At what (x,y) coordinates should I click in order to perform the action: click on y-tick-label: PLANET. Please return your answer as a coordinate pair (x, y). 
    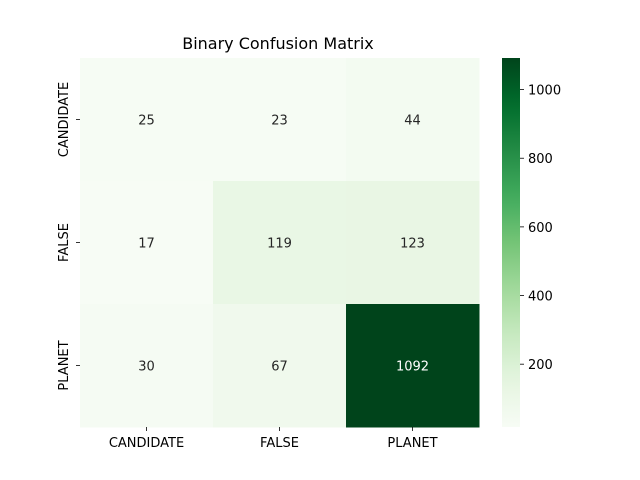
    Looking at the image, I should click on (64, 365).